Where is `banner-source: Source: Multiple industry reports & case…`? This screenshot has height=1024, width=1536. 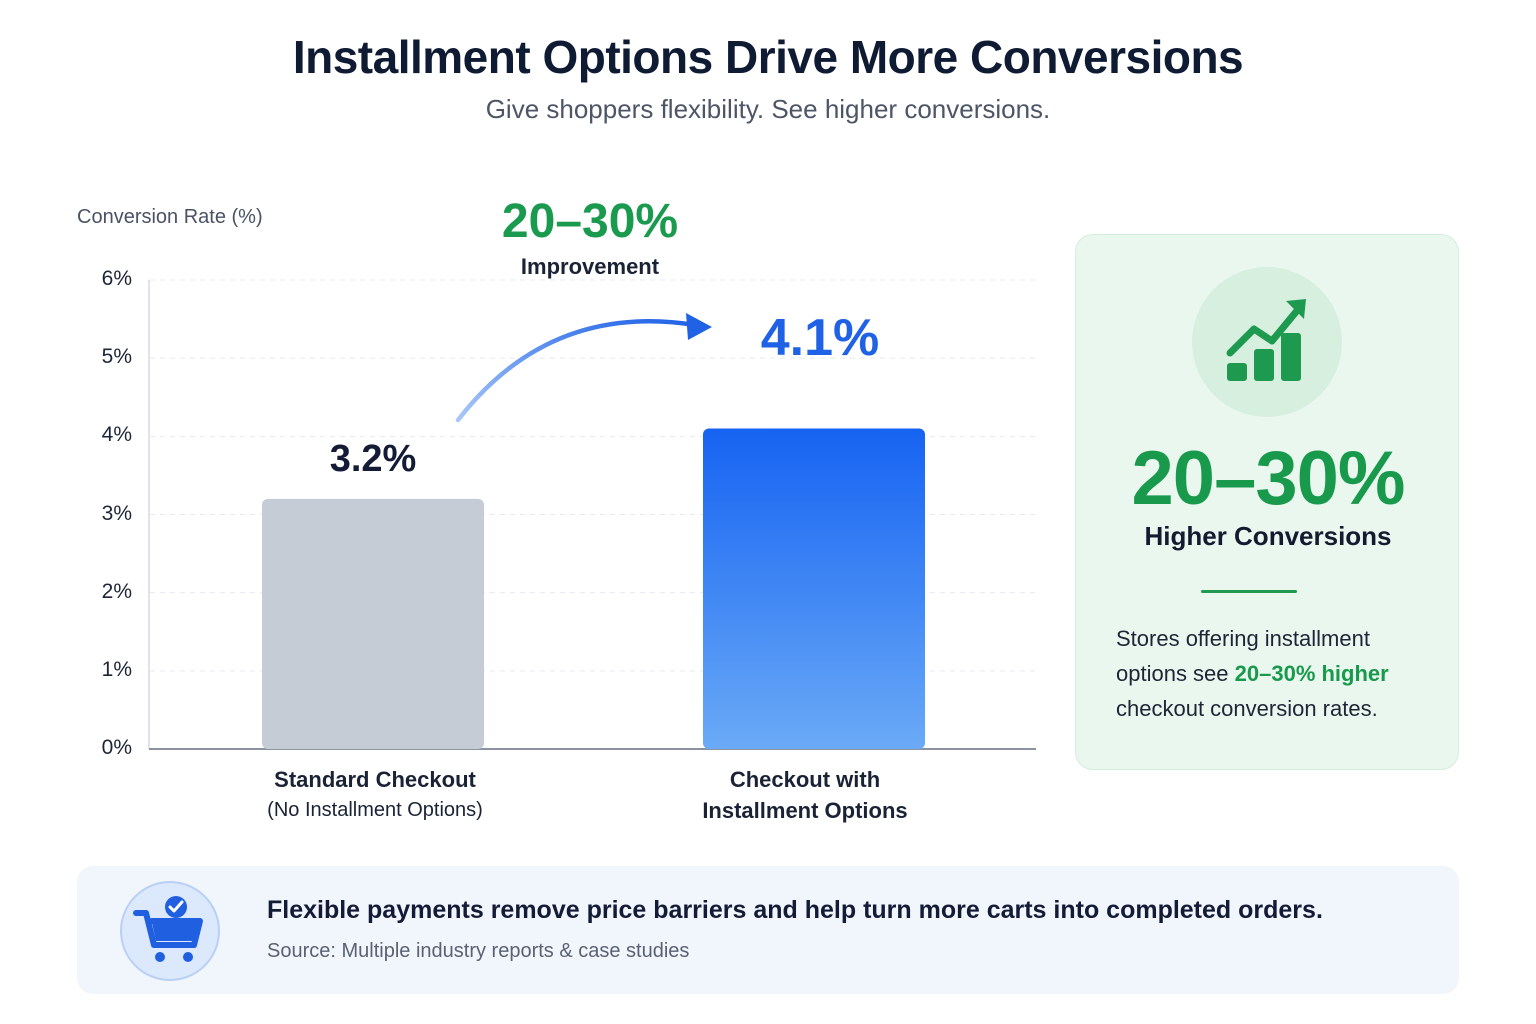 banner-source: Source: Multiple industry reports & case… is located at coordinates (478, 951).